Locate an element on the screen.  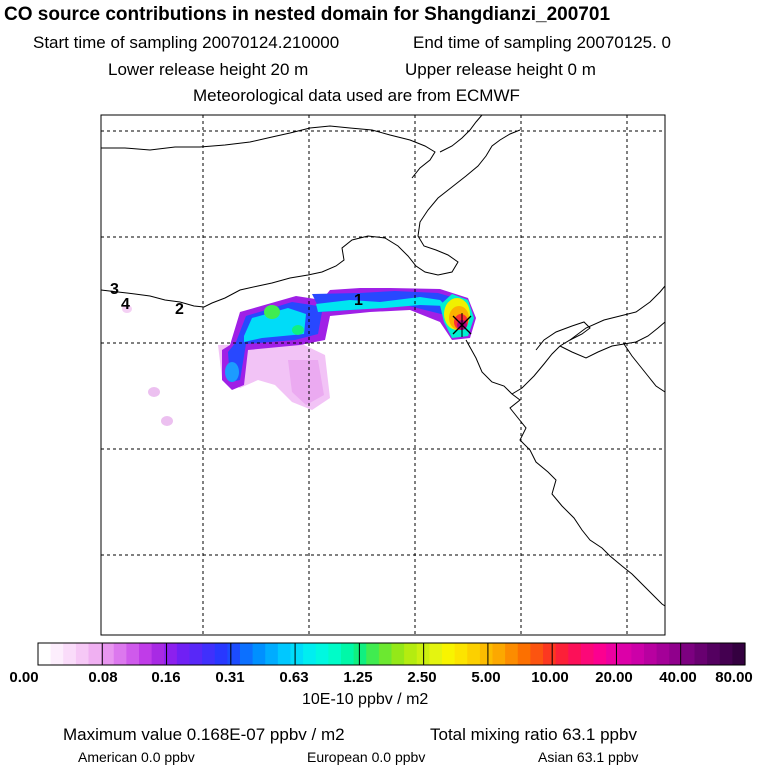
colorbar is located at coordinates (391, 654).